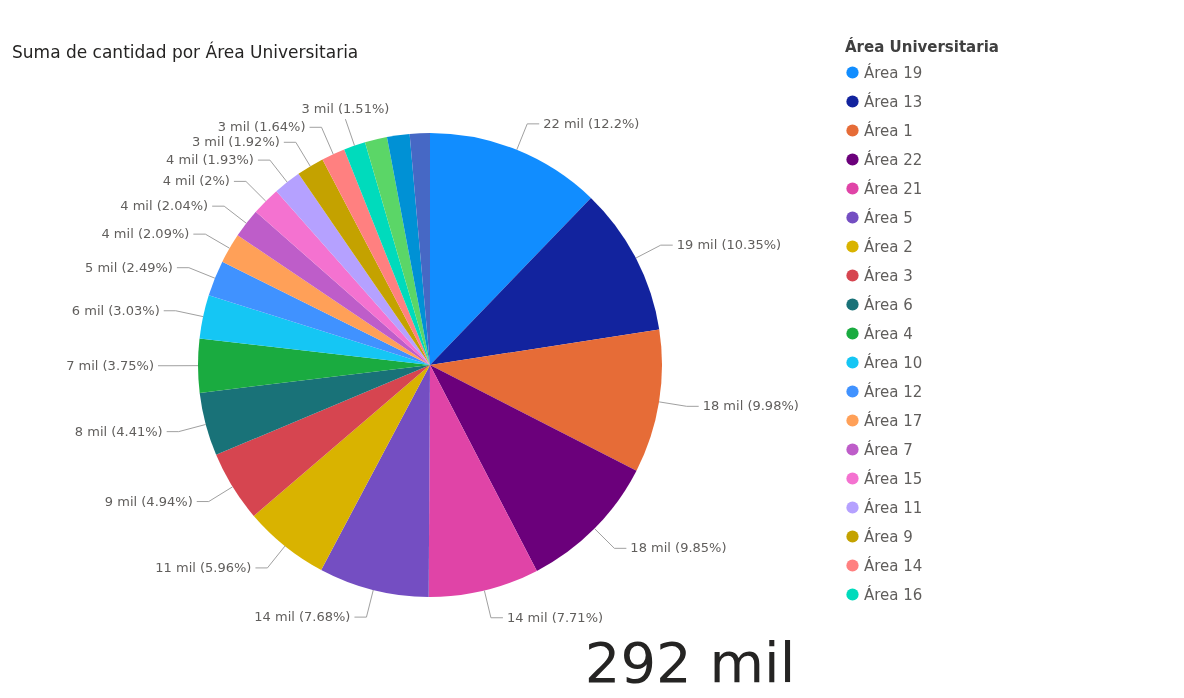  What do you see at coordinates (203, 567) in the screenshot?
I see `data-label: 11 mil (5.96%)` at bounding box center [203, 567].